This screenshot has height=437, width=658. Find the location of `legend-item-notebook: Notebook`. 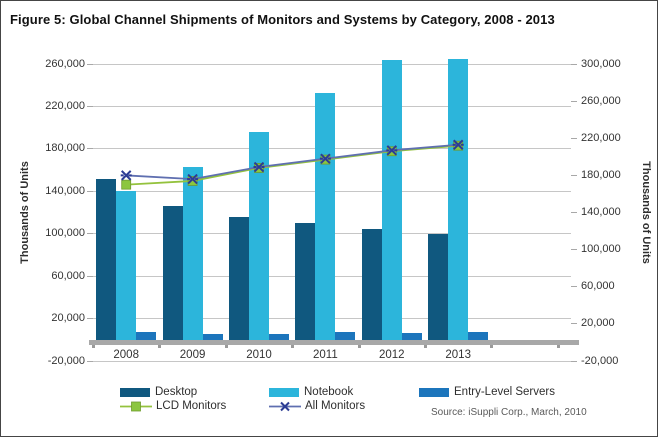

legend-item-notebook: Notebook is located at coordinates (311, 392).